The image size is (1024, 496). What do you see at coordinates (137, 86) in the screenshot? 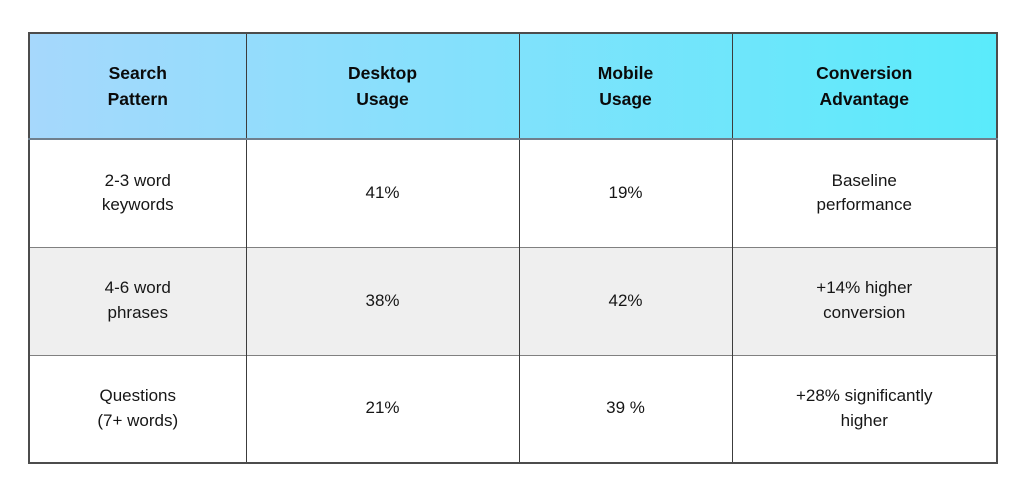
I see `header-cell-search-pattern: Search Pattern` at bounding box center [137, 86].